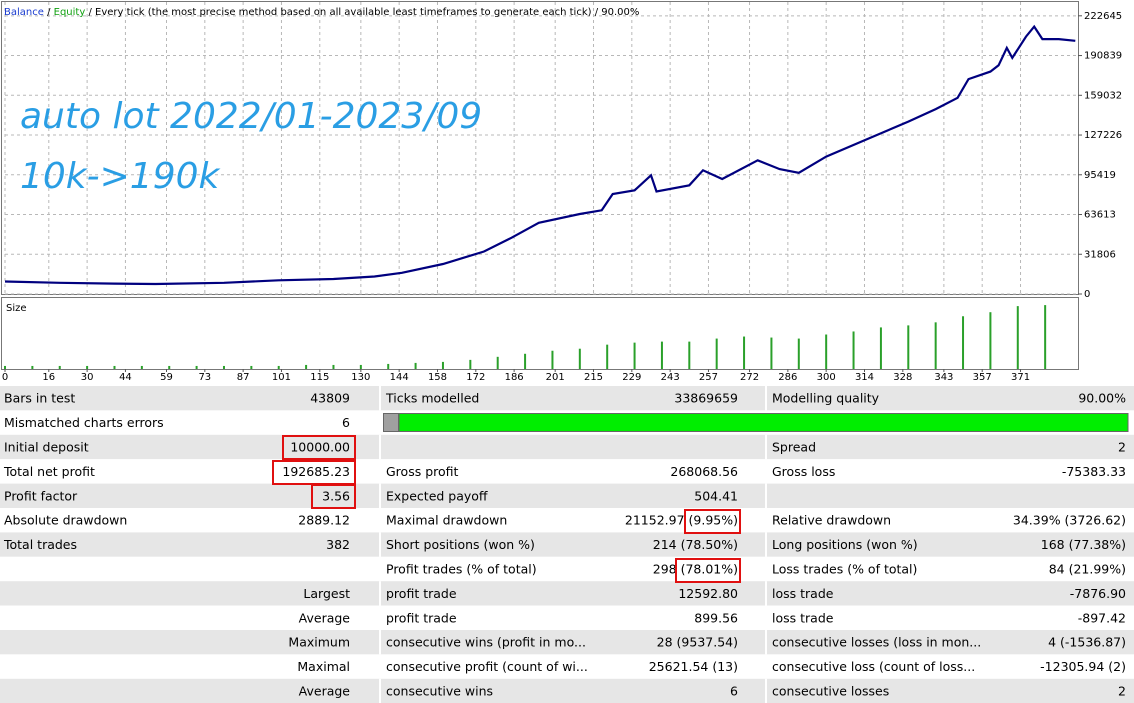 This screenshot has width=1134, height=703. What do you see at coordinates (620, 12) in the screenshot?
I see `header-quality: 90.00%` at bounding box center [620, 12].